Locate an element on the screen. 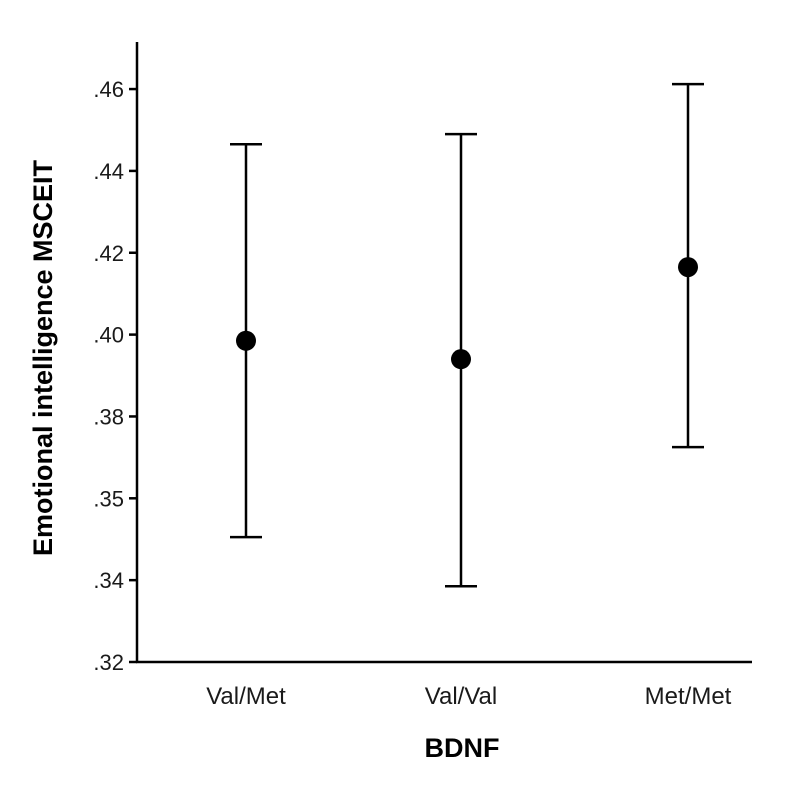 The image size is (786, 811). x-tick-label: Val/Met is located at coordinates (246, 696).